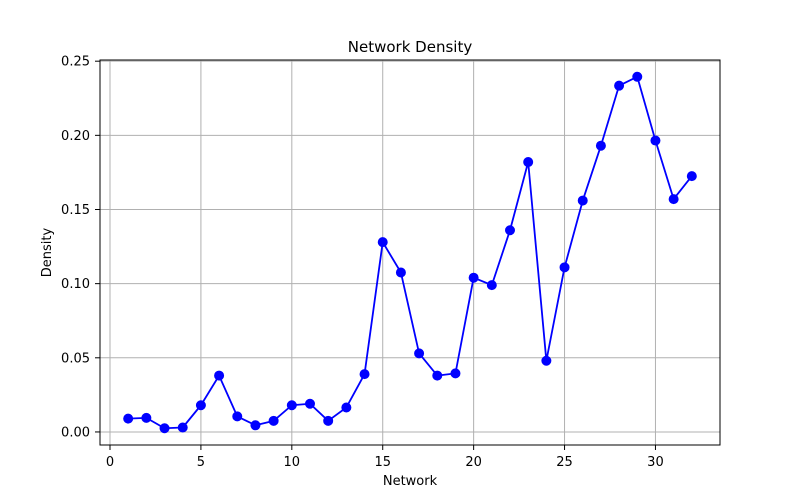 The image size is (800, 504). I want to click on y-tick-label-0: 0.00, so click(75, 432).